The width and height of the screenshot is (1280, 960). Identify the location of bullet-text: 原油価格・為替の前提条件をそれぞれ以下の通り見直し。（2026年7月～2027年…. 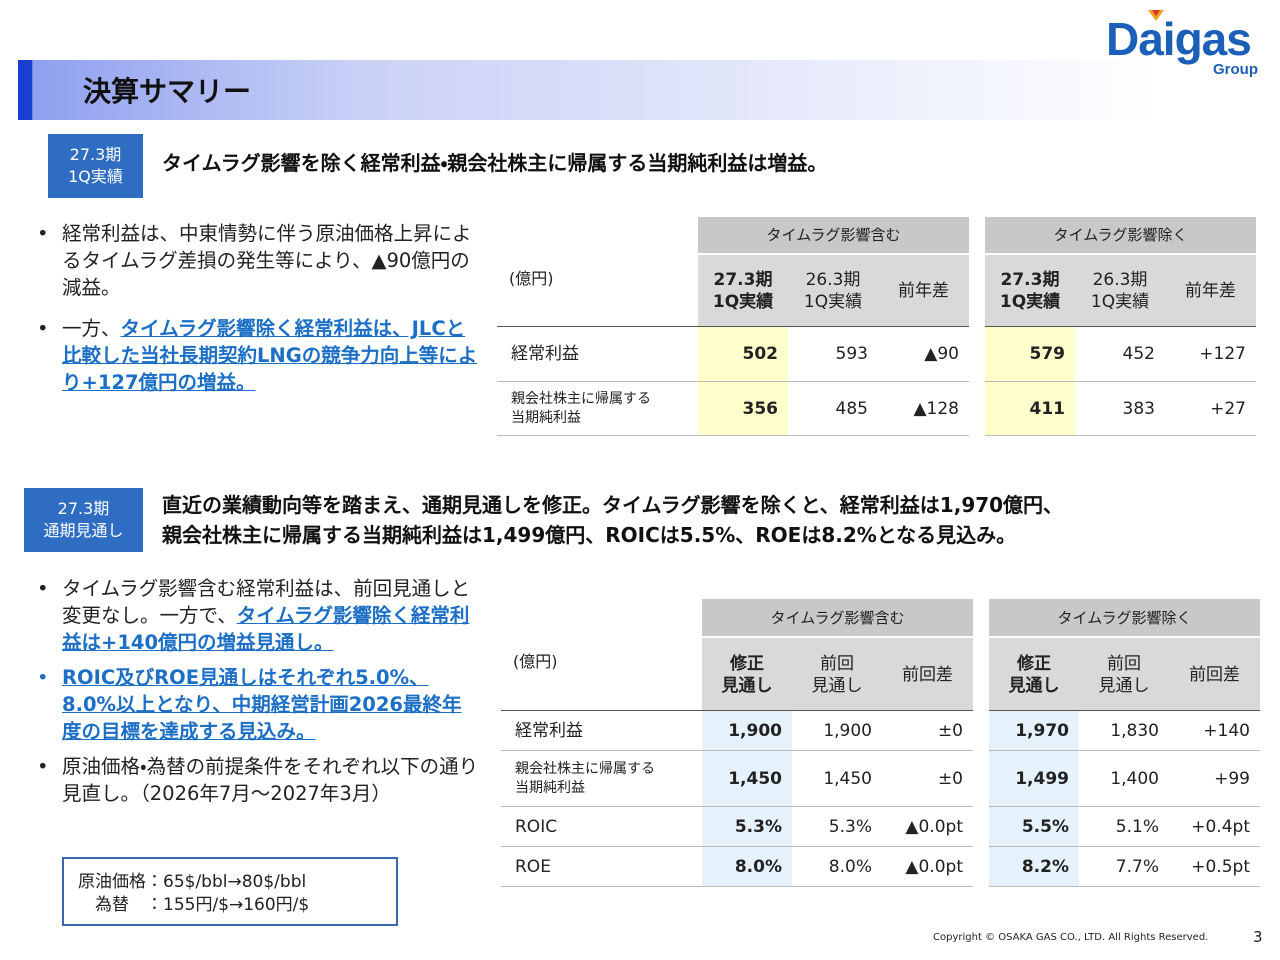
(270, 780).